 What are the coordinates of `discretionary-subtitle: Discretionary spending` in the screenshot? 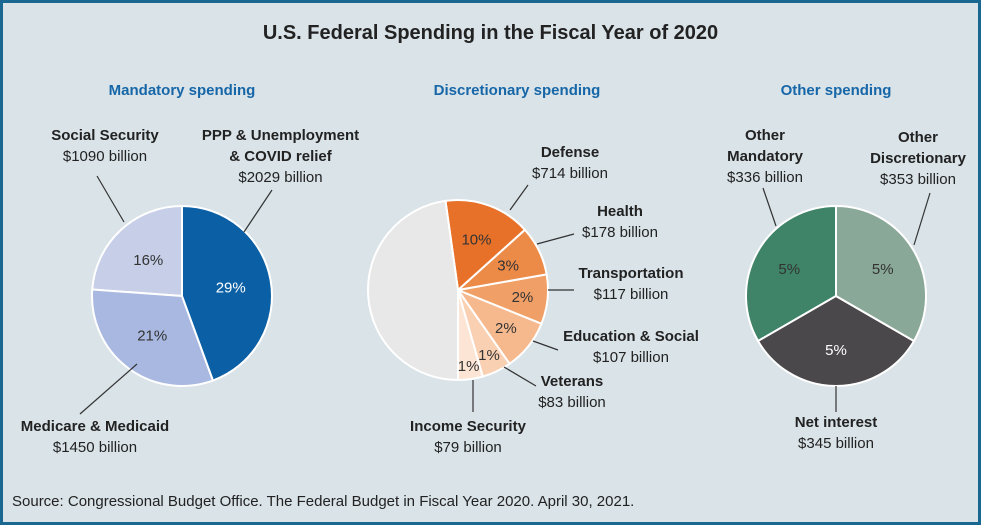 It's located at (517, 90).